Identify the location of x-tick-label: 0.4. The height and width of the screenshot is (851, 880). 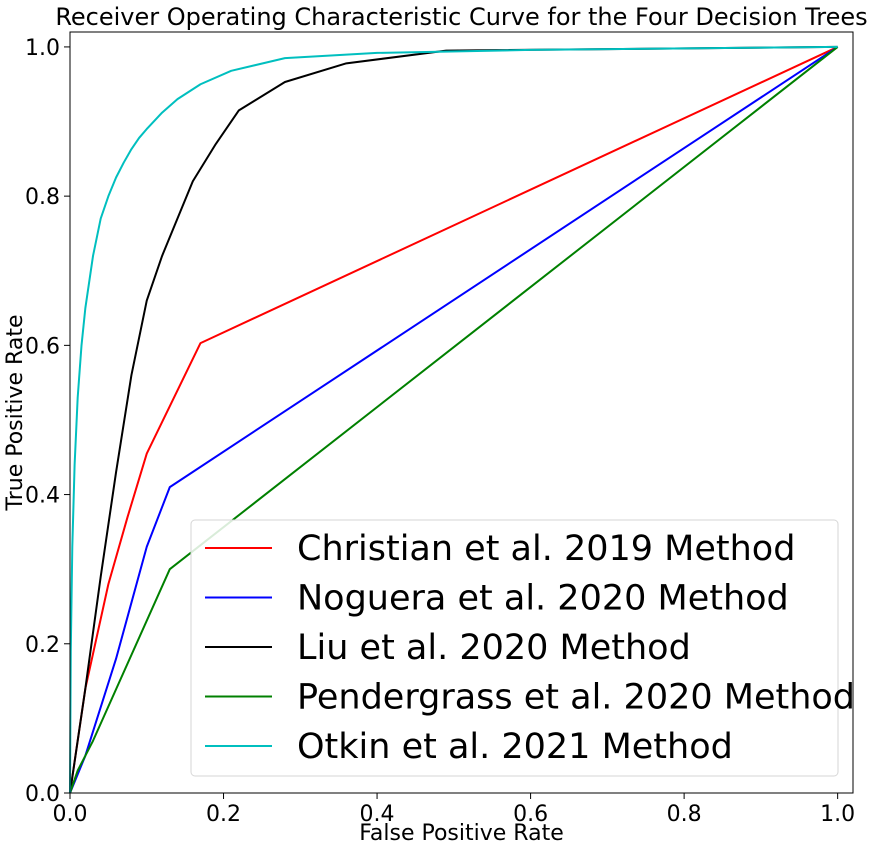
(377, 814).